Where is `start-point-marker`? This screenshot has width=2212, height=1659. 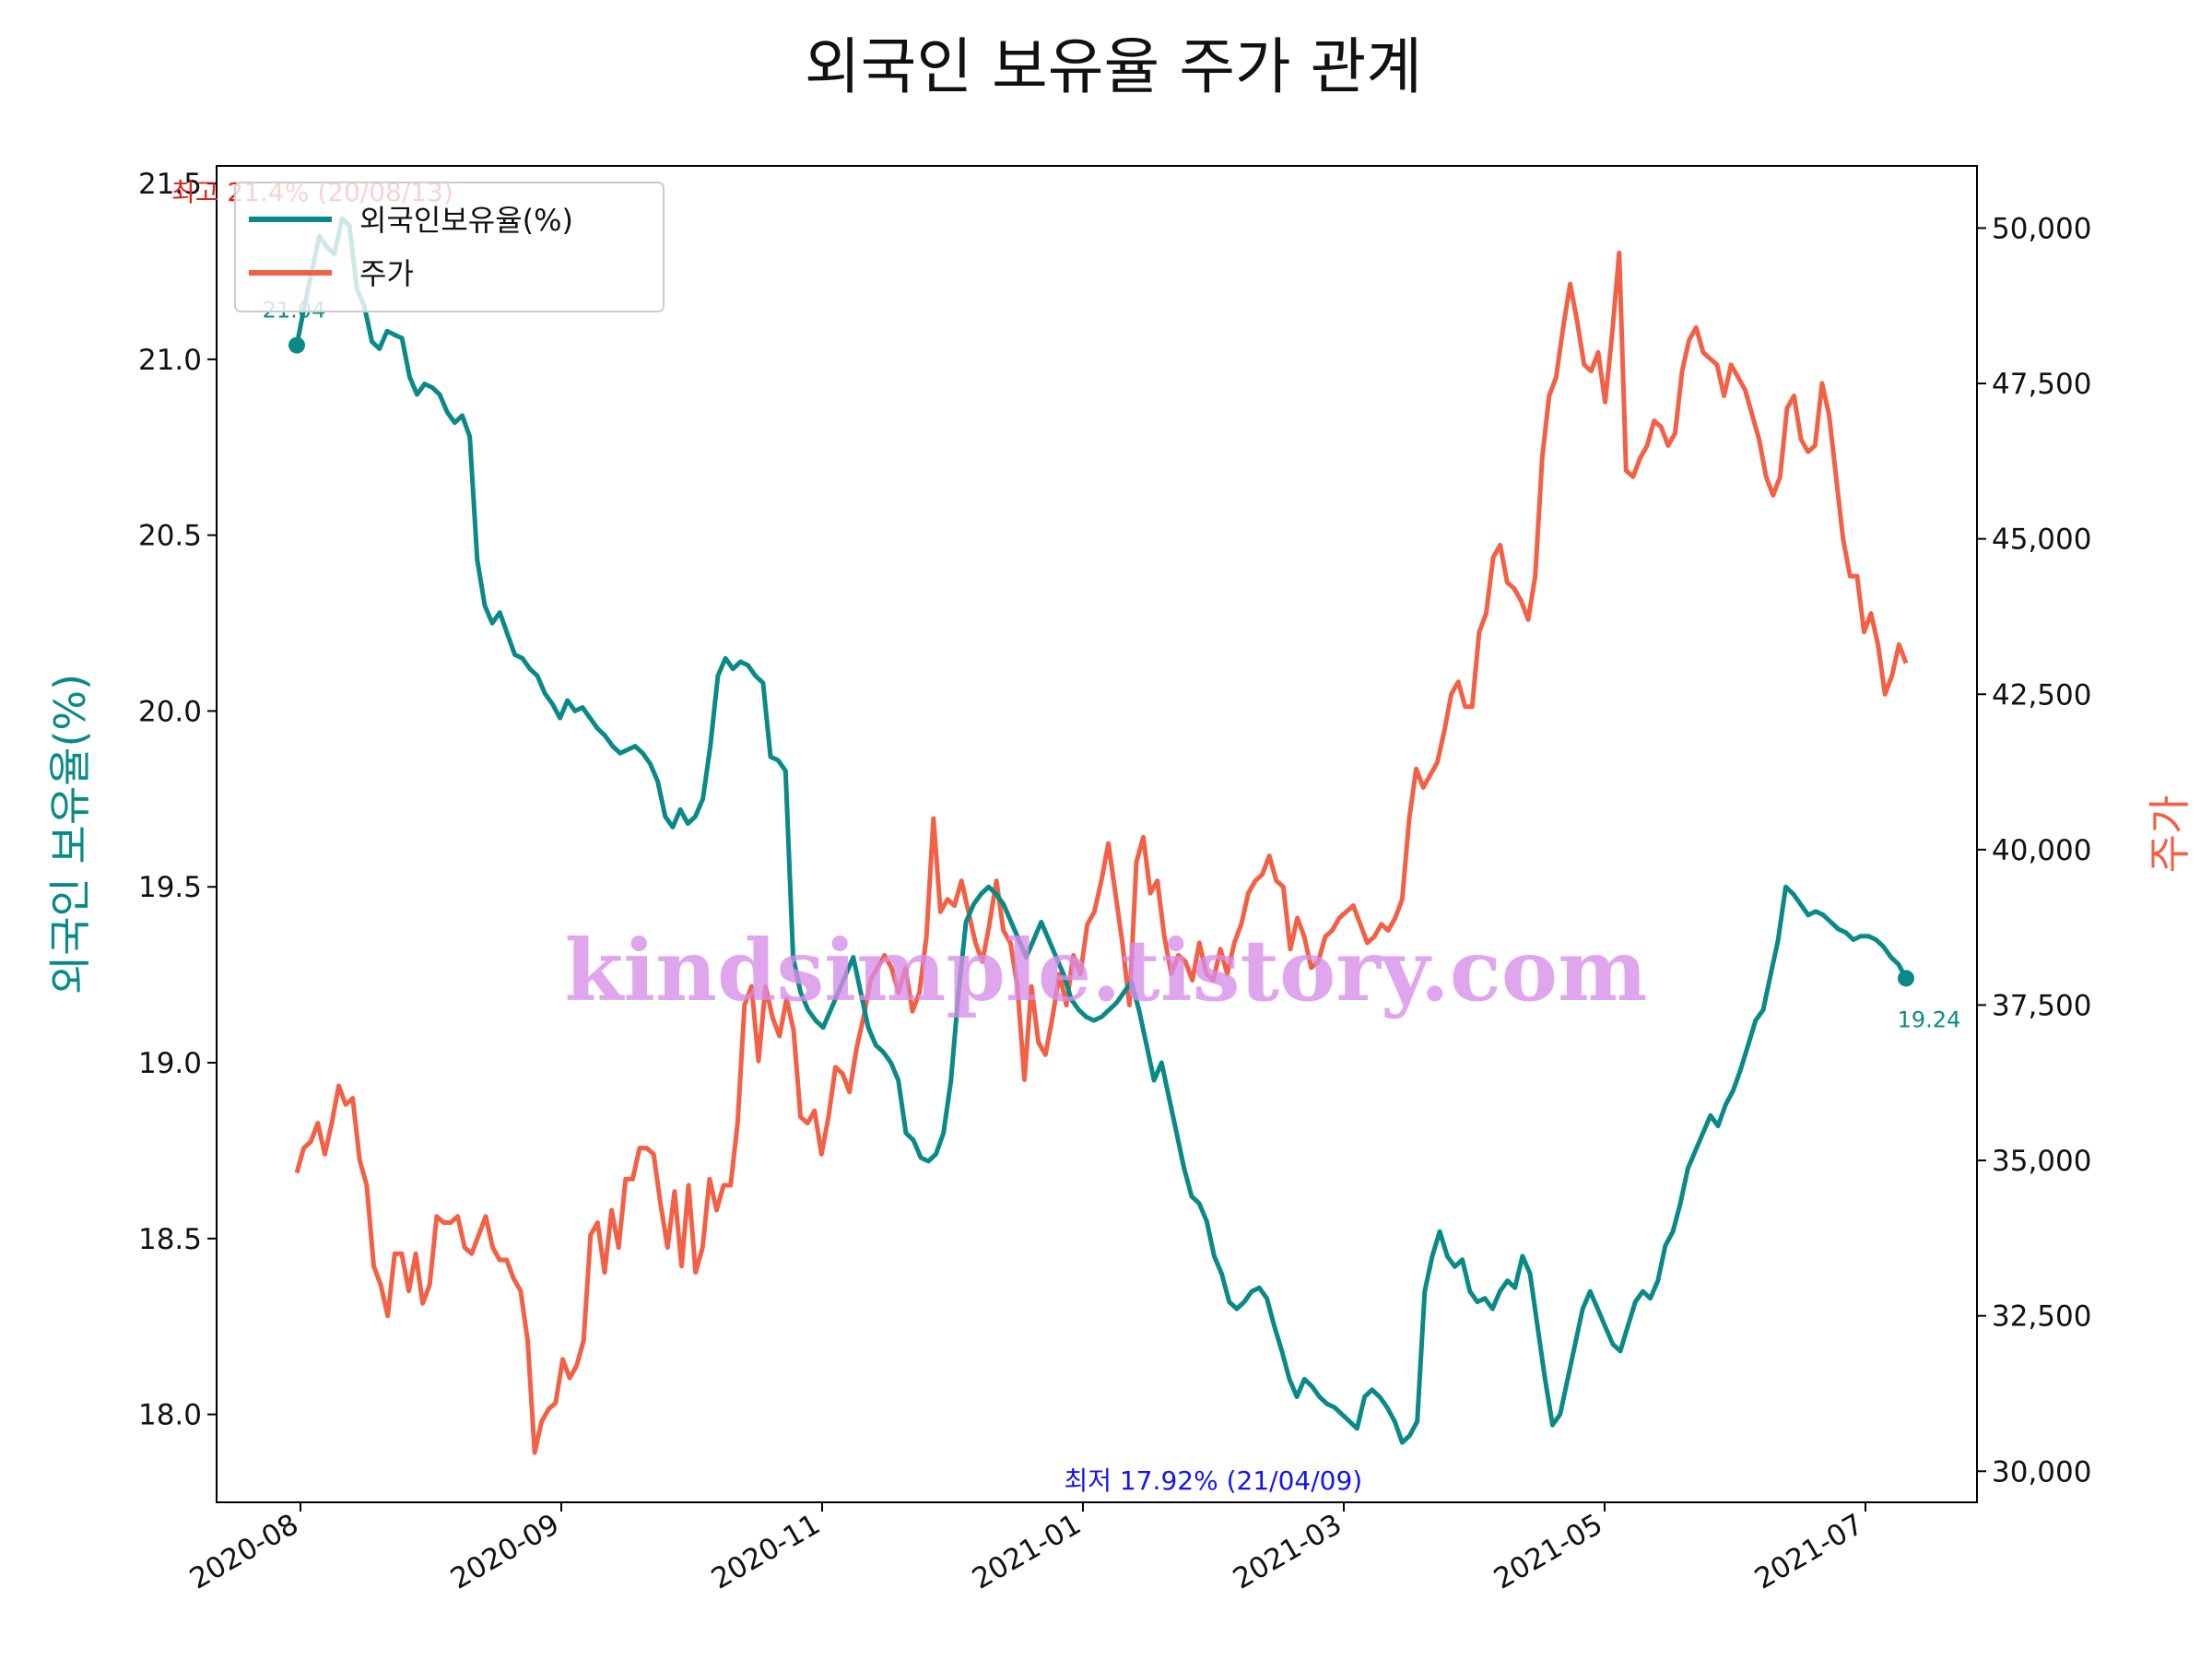
start-point-marker is located at coordinates (296, 345).